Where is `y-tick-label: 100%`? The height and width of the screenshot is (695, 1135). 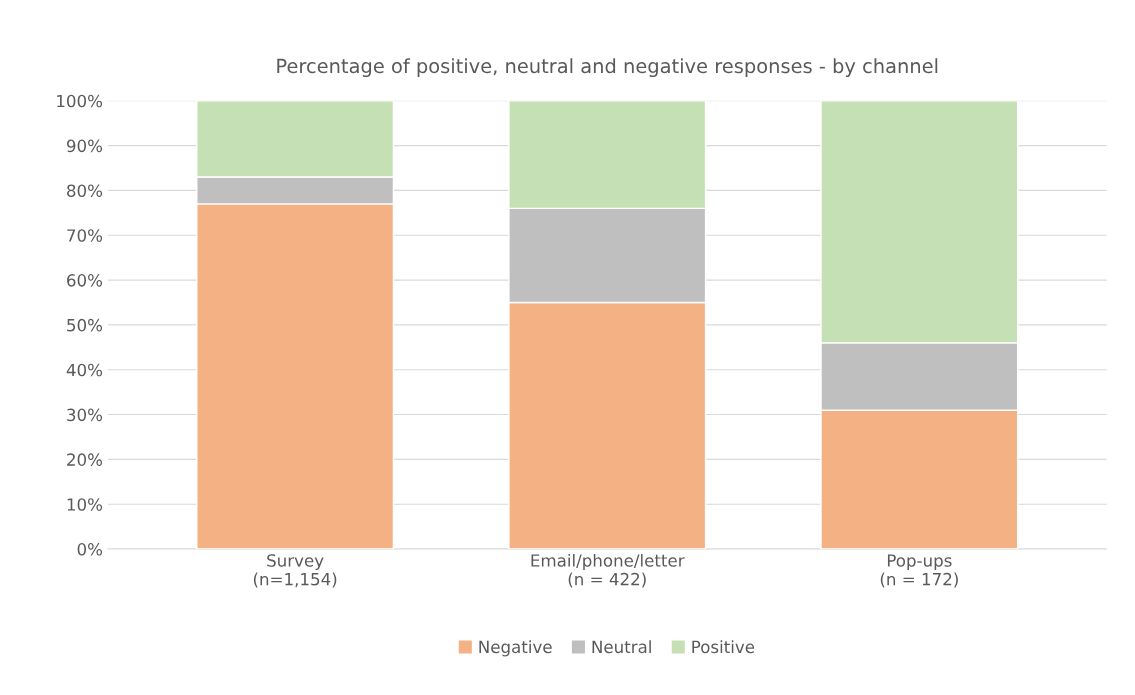
y-tick-label: 100% is located at coordinates (80, 101).